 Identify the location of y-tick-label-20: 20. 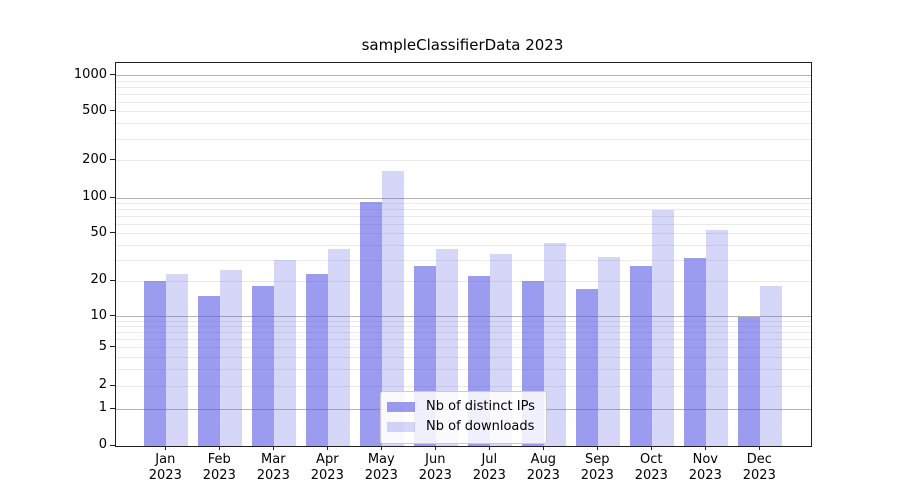
(98, 279).